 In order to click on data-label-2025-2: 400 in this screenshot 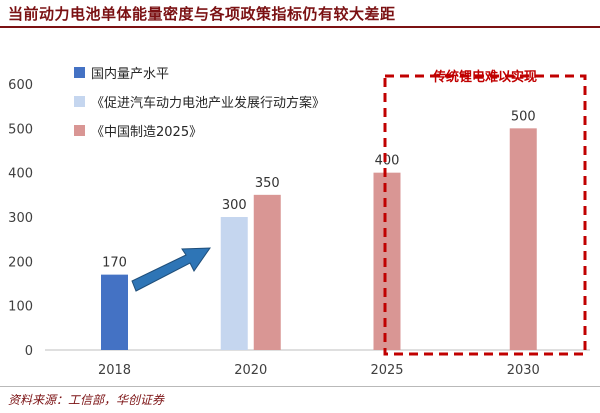, I will do `click(387, 161)`.